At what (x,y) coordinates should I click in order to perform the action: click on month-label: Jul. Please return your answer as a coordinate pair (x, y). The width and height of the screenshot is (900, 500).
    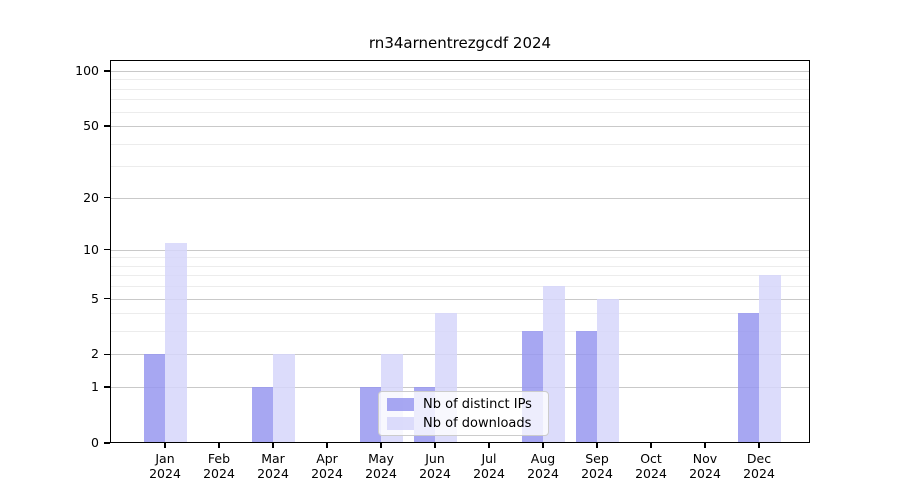
    Looking at the image, I should click on (489, 458).